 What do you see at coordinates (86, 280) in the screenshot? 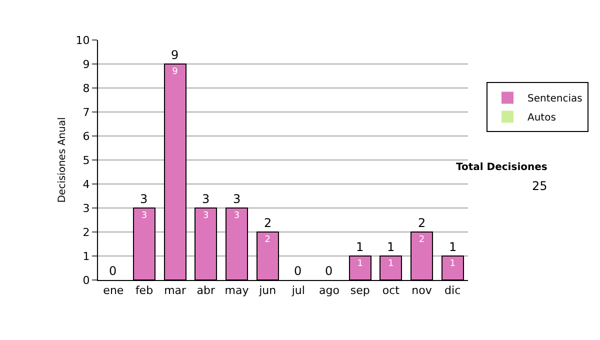
I see `y-tick-label: 0` at bounding box center [86, 280].